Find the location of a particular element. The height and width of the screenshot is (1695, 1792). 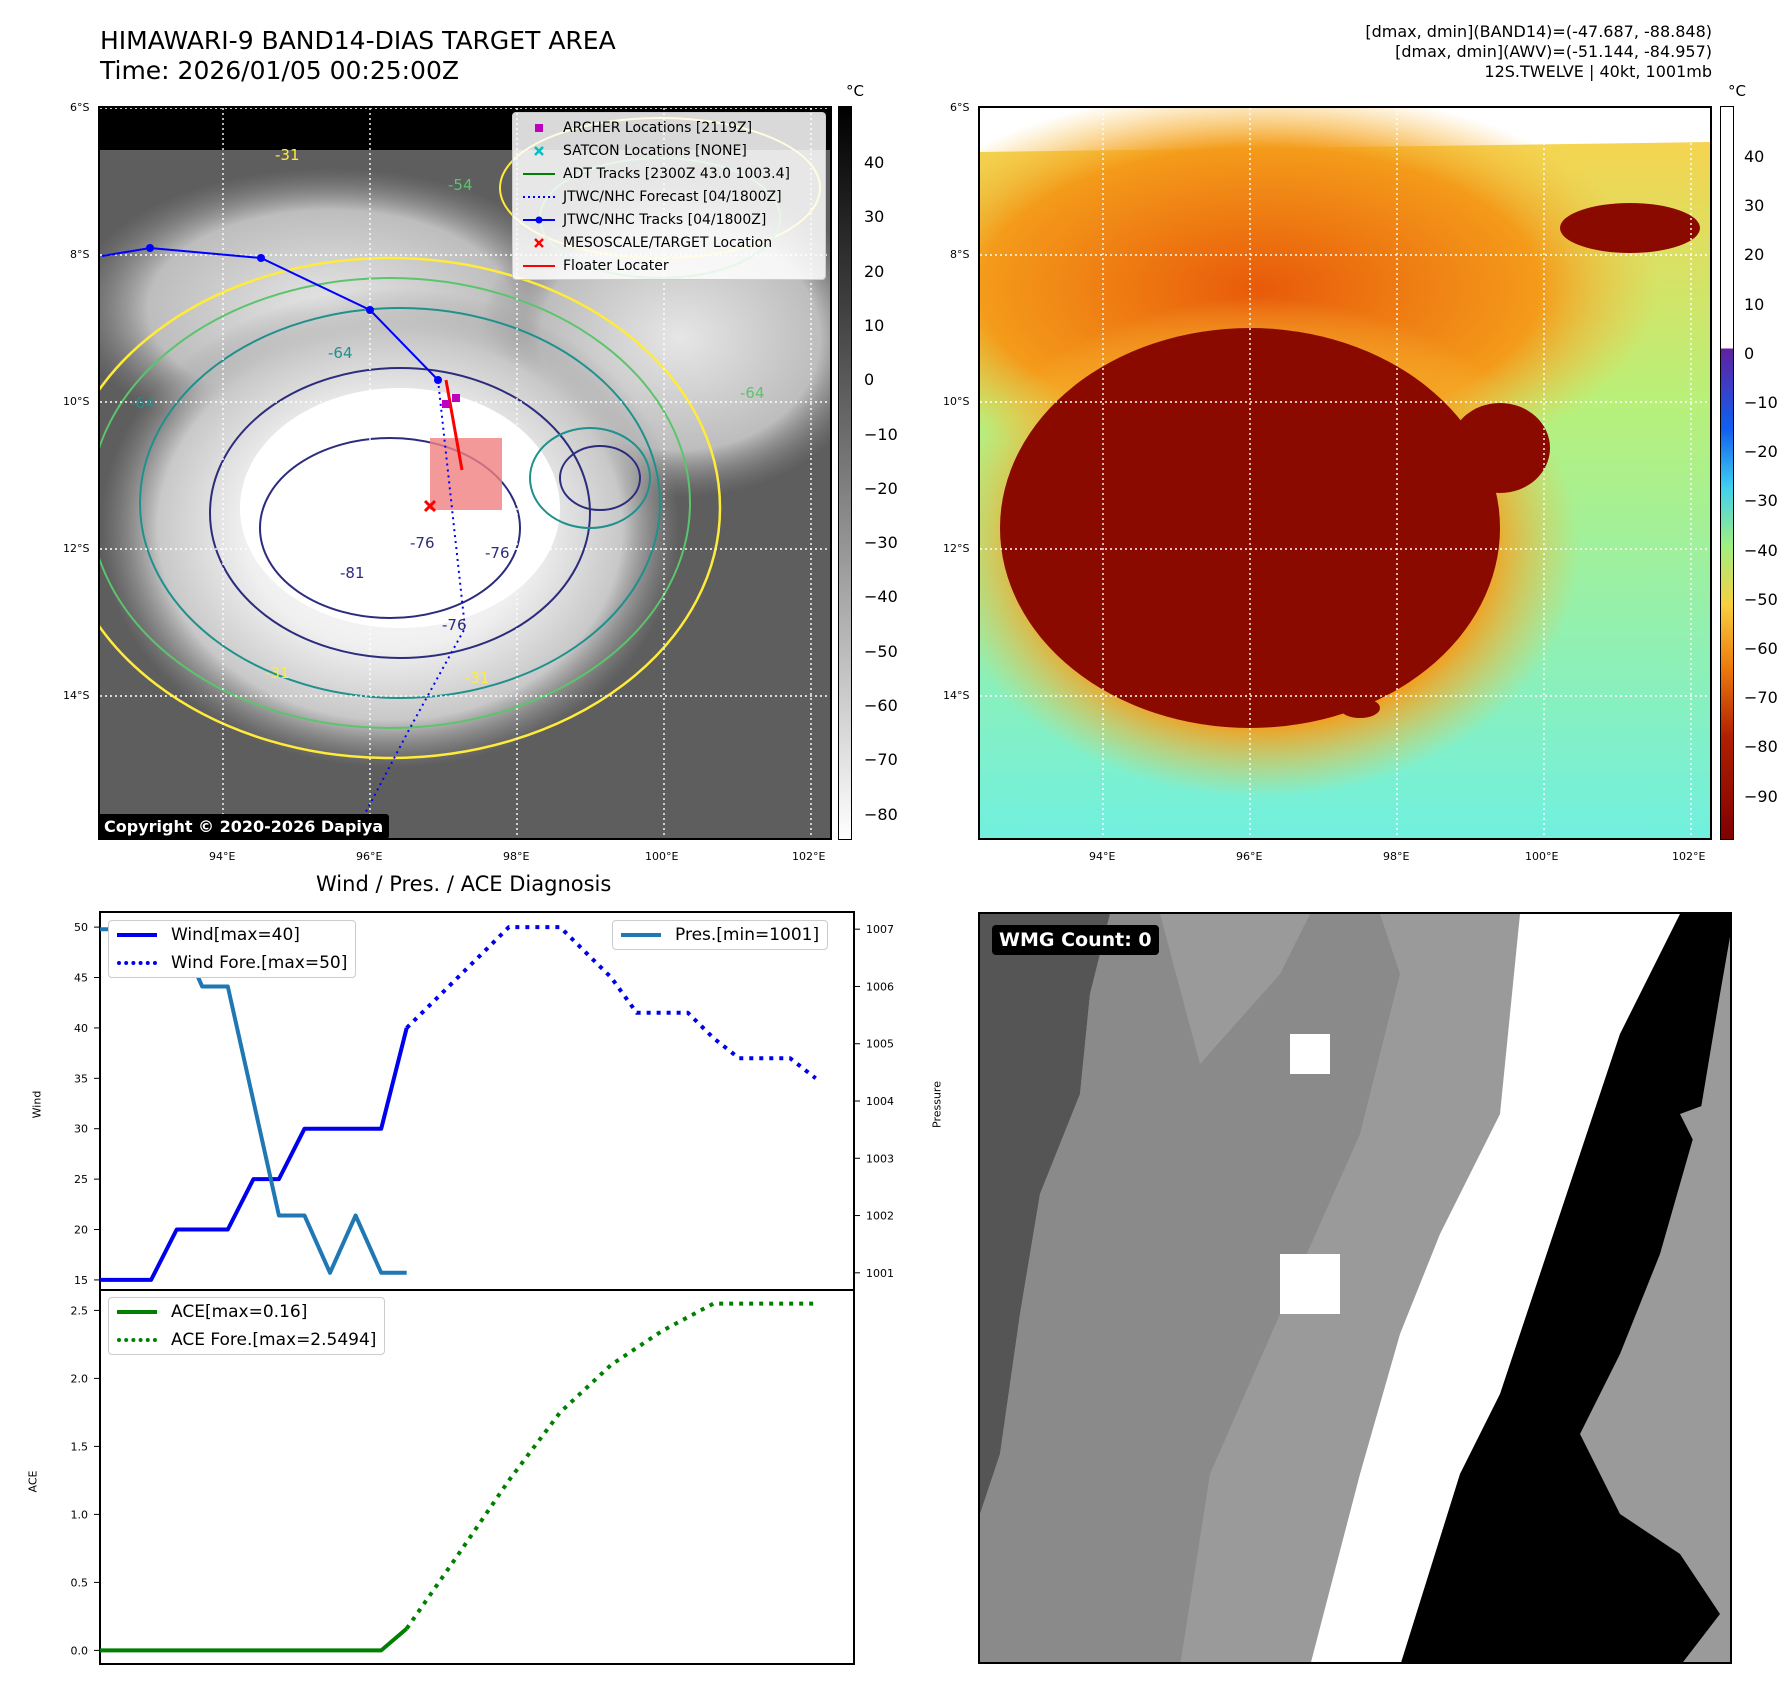

pressure-ytick-label-0: 1001 is located at coordinates (880, 1273).